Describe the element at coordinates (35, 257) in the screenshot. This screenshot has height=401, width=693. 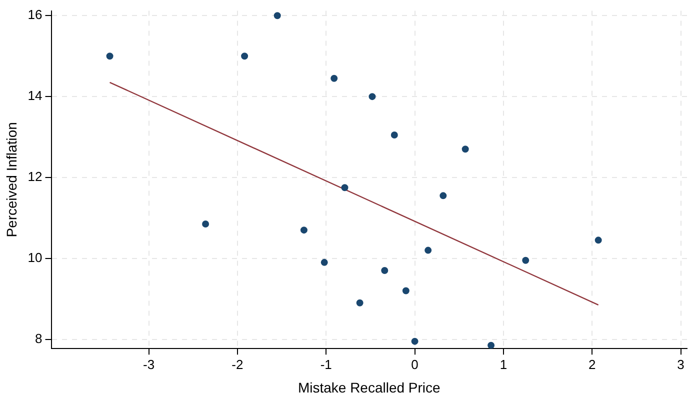
I see `y-tick-label: 10` at that location.